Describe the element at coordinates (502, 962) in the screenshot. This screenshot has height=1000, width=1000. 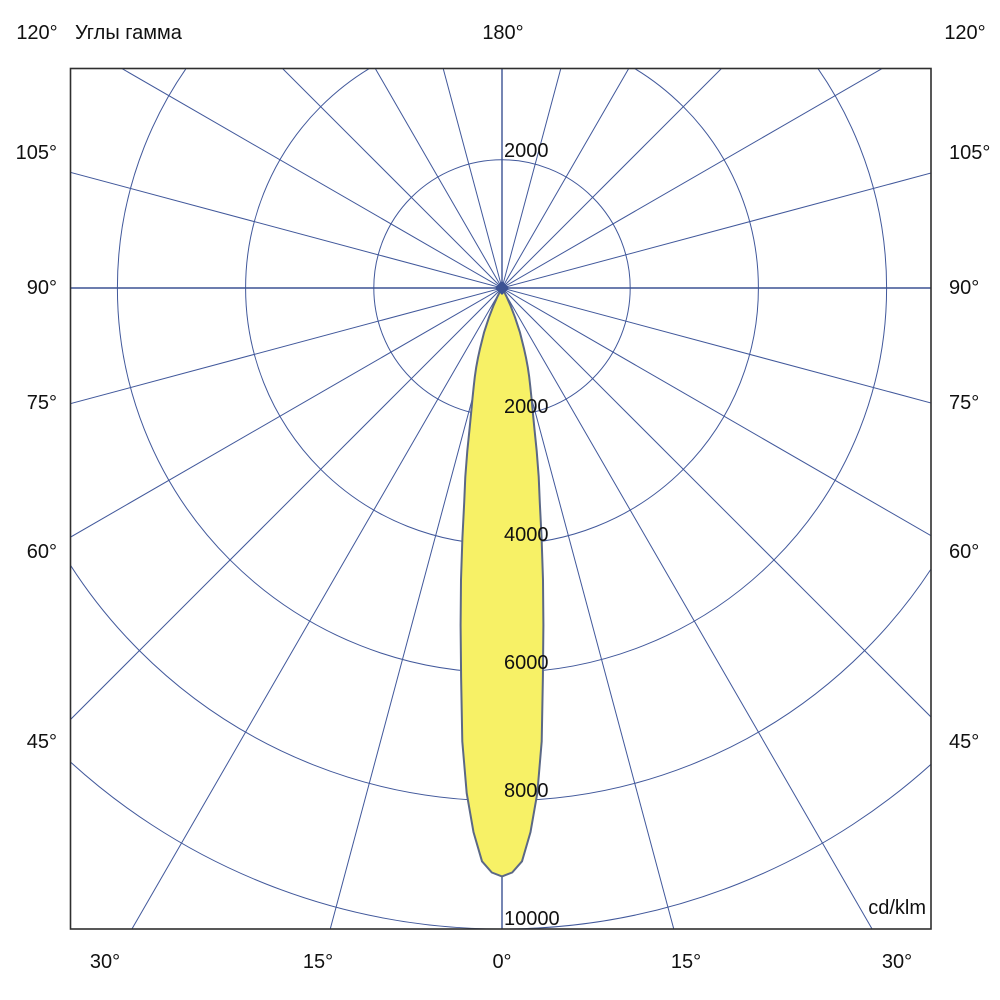
I see `gamma-label-bottom-0: 0°` at that location.